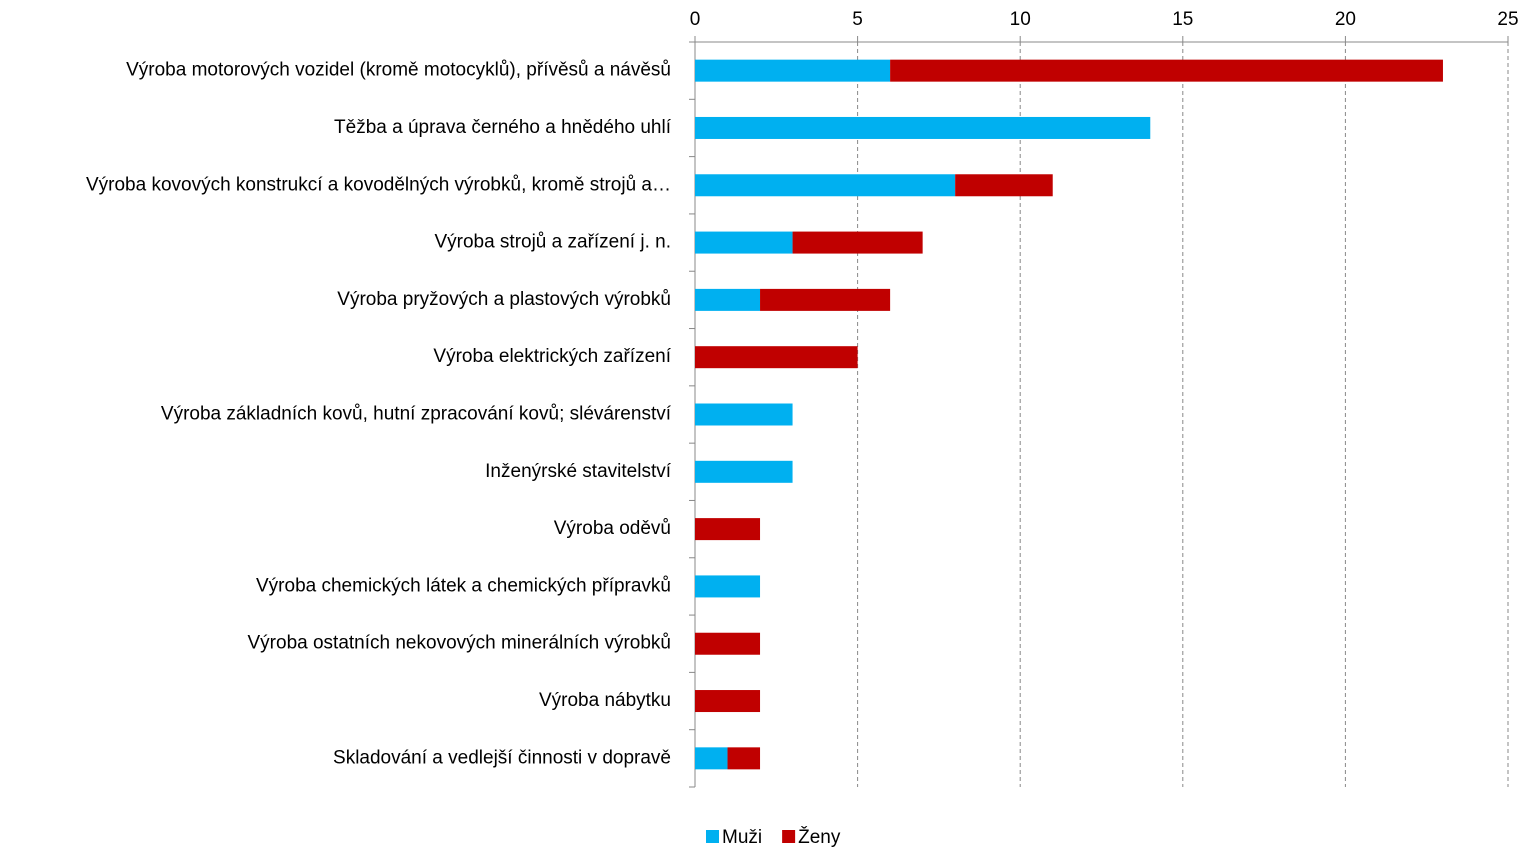 This screenshot has height=850, width=1527. I want to click on y-tick-label: Výroba pryžových a plastových výrobků, so click(504, 299).